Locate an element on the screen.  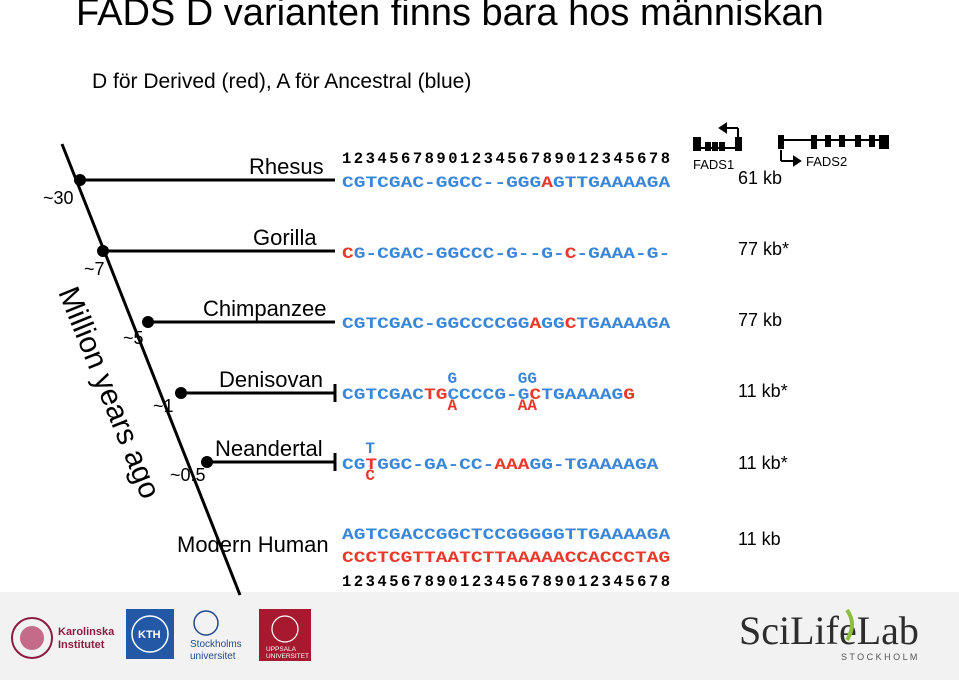
variant-denisovan-below-0: A is located at coordinates (453, 406).